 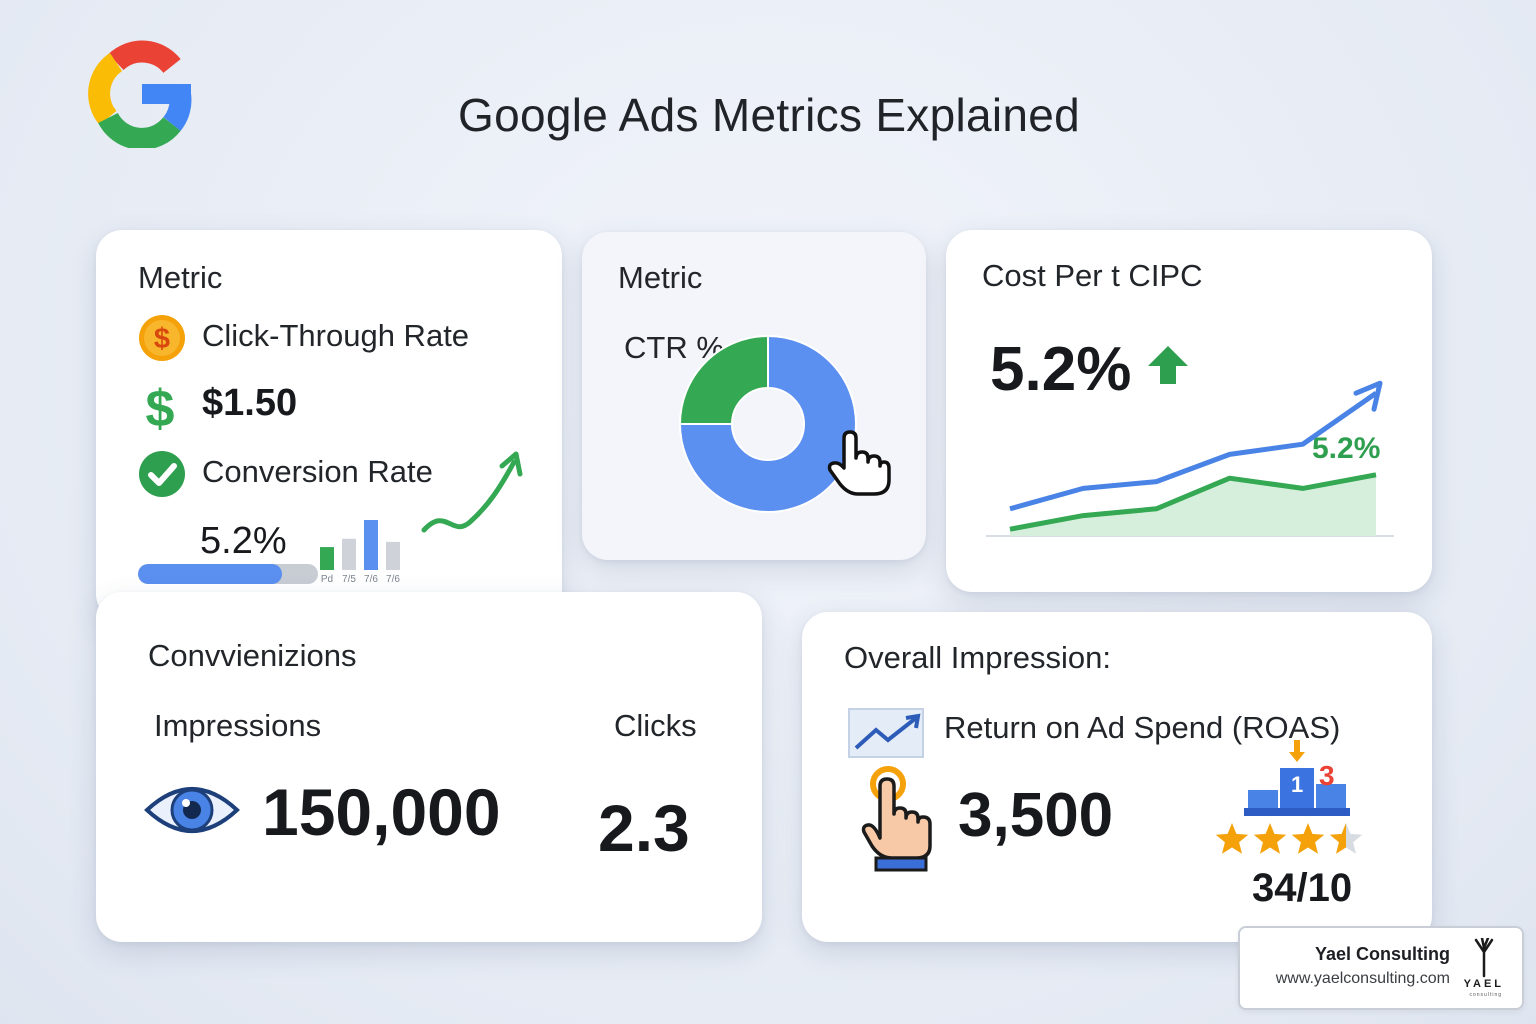 I want to click on hand-pointer-icon, so click(x=859, y=463).